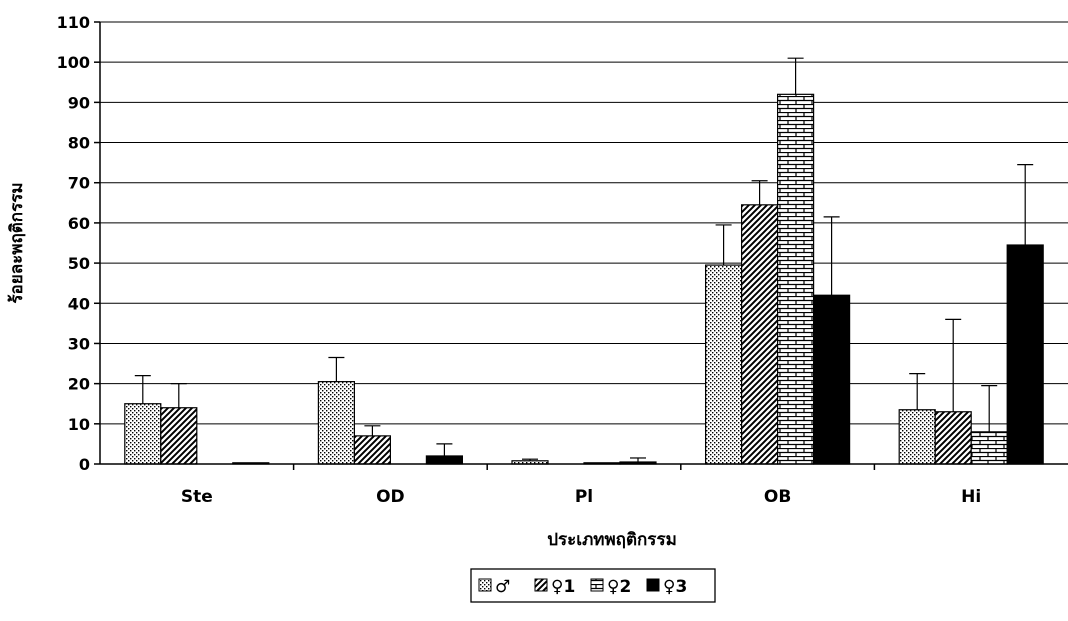 The height and width of the screenshot is (621, 1068). Describe the element at coordinates (73, 62) in the screenshot. I see `y-tick-label: 100` at that location.